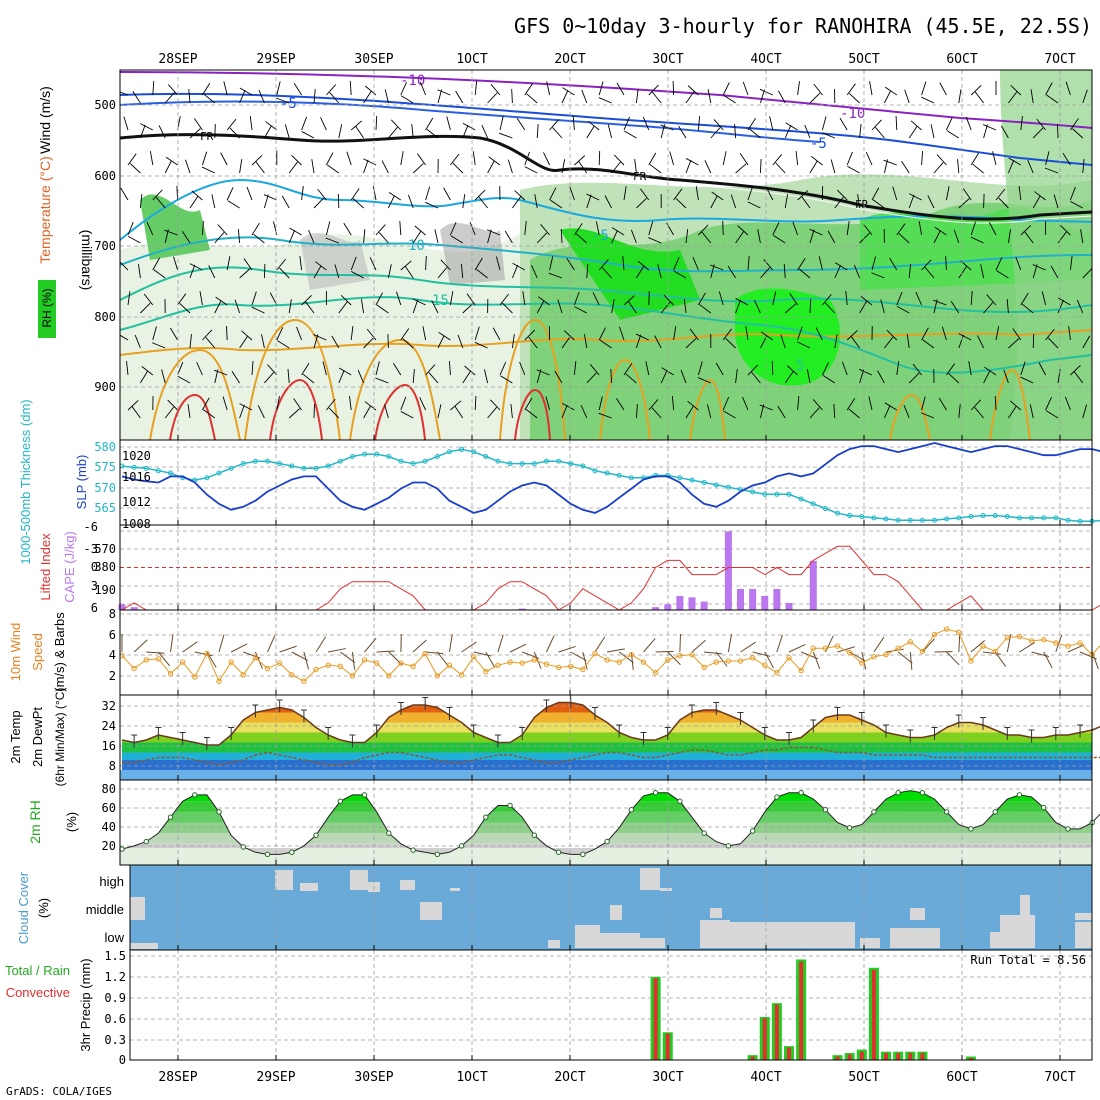 The image size is (1100, 1100). I want to click on tick-label: 900, so click(105, 387).